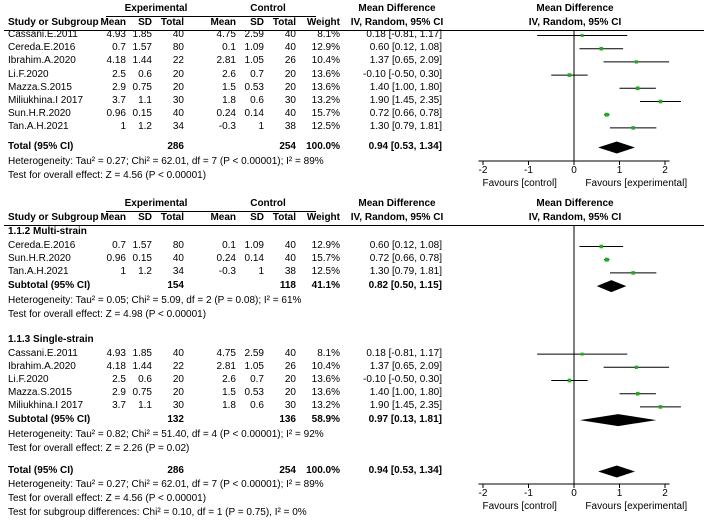  Describe the element at coordinates (38, 127) in the screenshot. I see `study-name: Tan.A.H.2021` at that location.